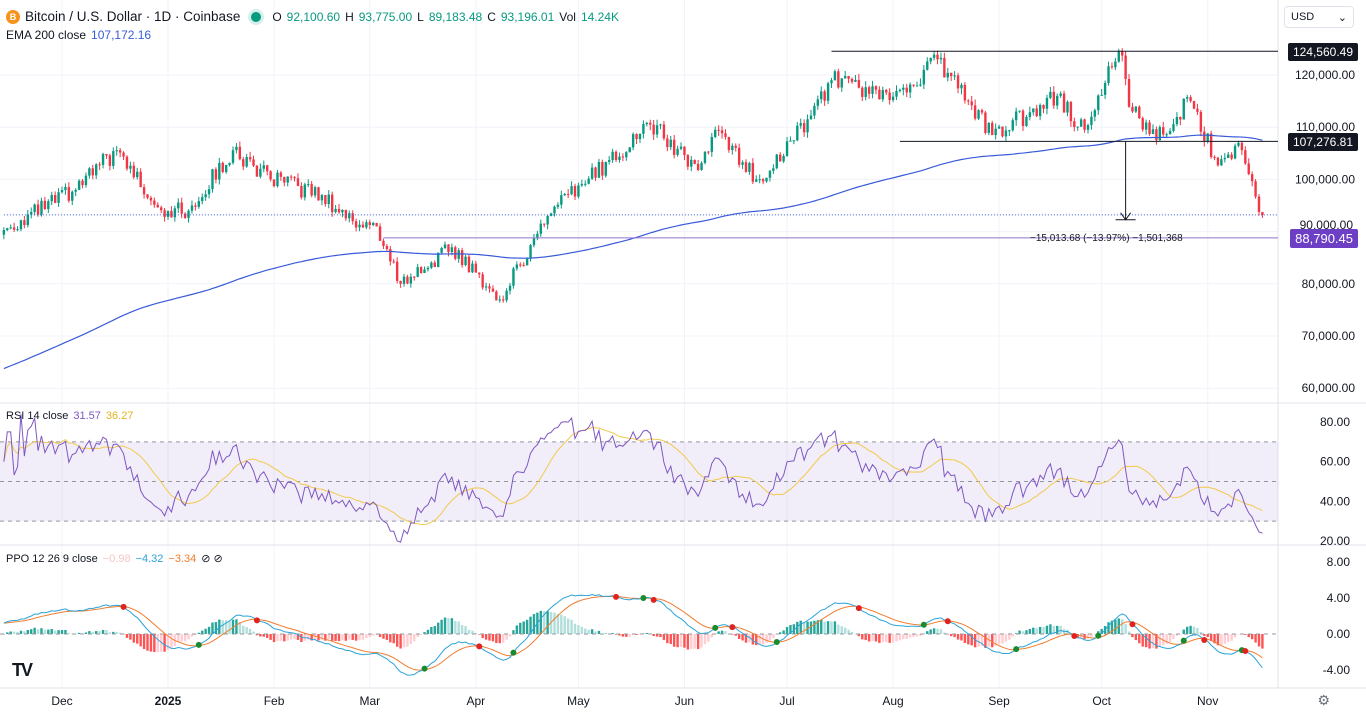 This screenshot has width=1366, height=714. What do you see at coordinates (1325, 127) in the screenshot?
I see `price-axis-tick: 110,000.00` at bounding box center [1325, 127].